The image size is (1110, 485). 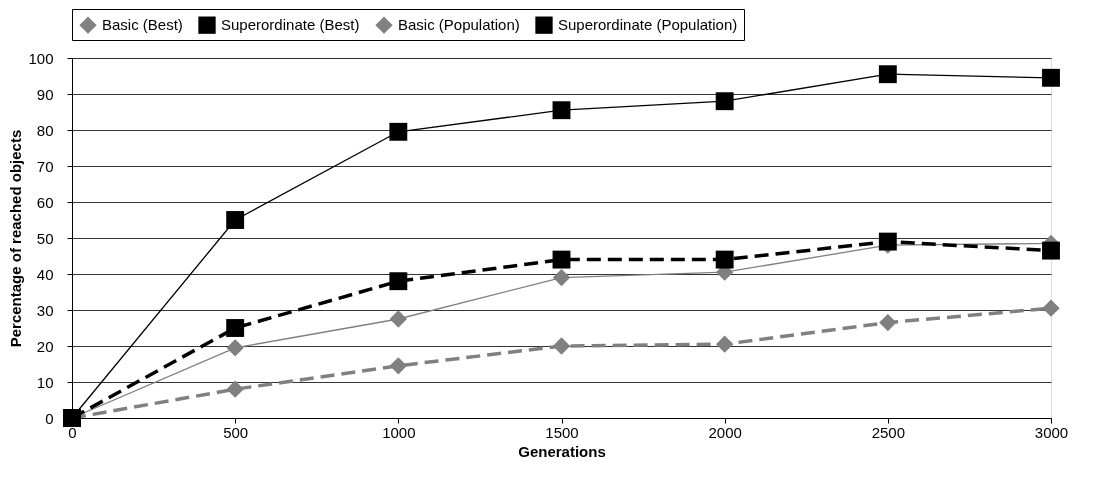 What do you see at coordinates (236, 432) in the screenshot?
I see `x-tick-label: 500` at bounding box center [236, 432].